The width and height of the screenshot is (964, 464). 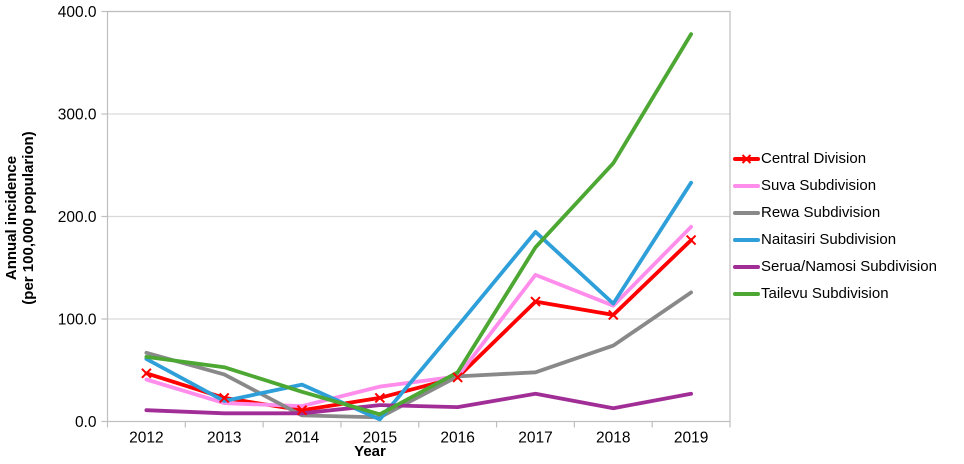 What do you see at coordinates (829, 239) in the screenshot?
I see `legend-label: Naitasiri Subdivision` at bounding box center [829, 239].